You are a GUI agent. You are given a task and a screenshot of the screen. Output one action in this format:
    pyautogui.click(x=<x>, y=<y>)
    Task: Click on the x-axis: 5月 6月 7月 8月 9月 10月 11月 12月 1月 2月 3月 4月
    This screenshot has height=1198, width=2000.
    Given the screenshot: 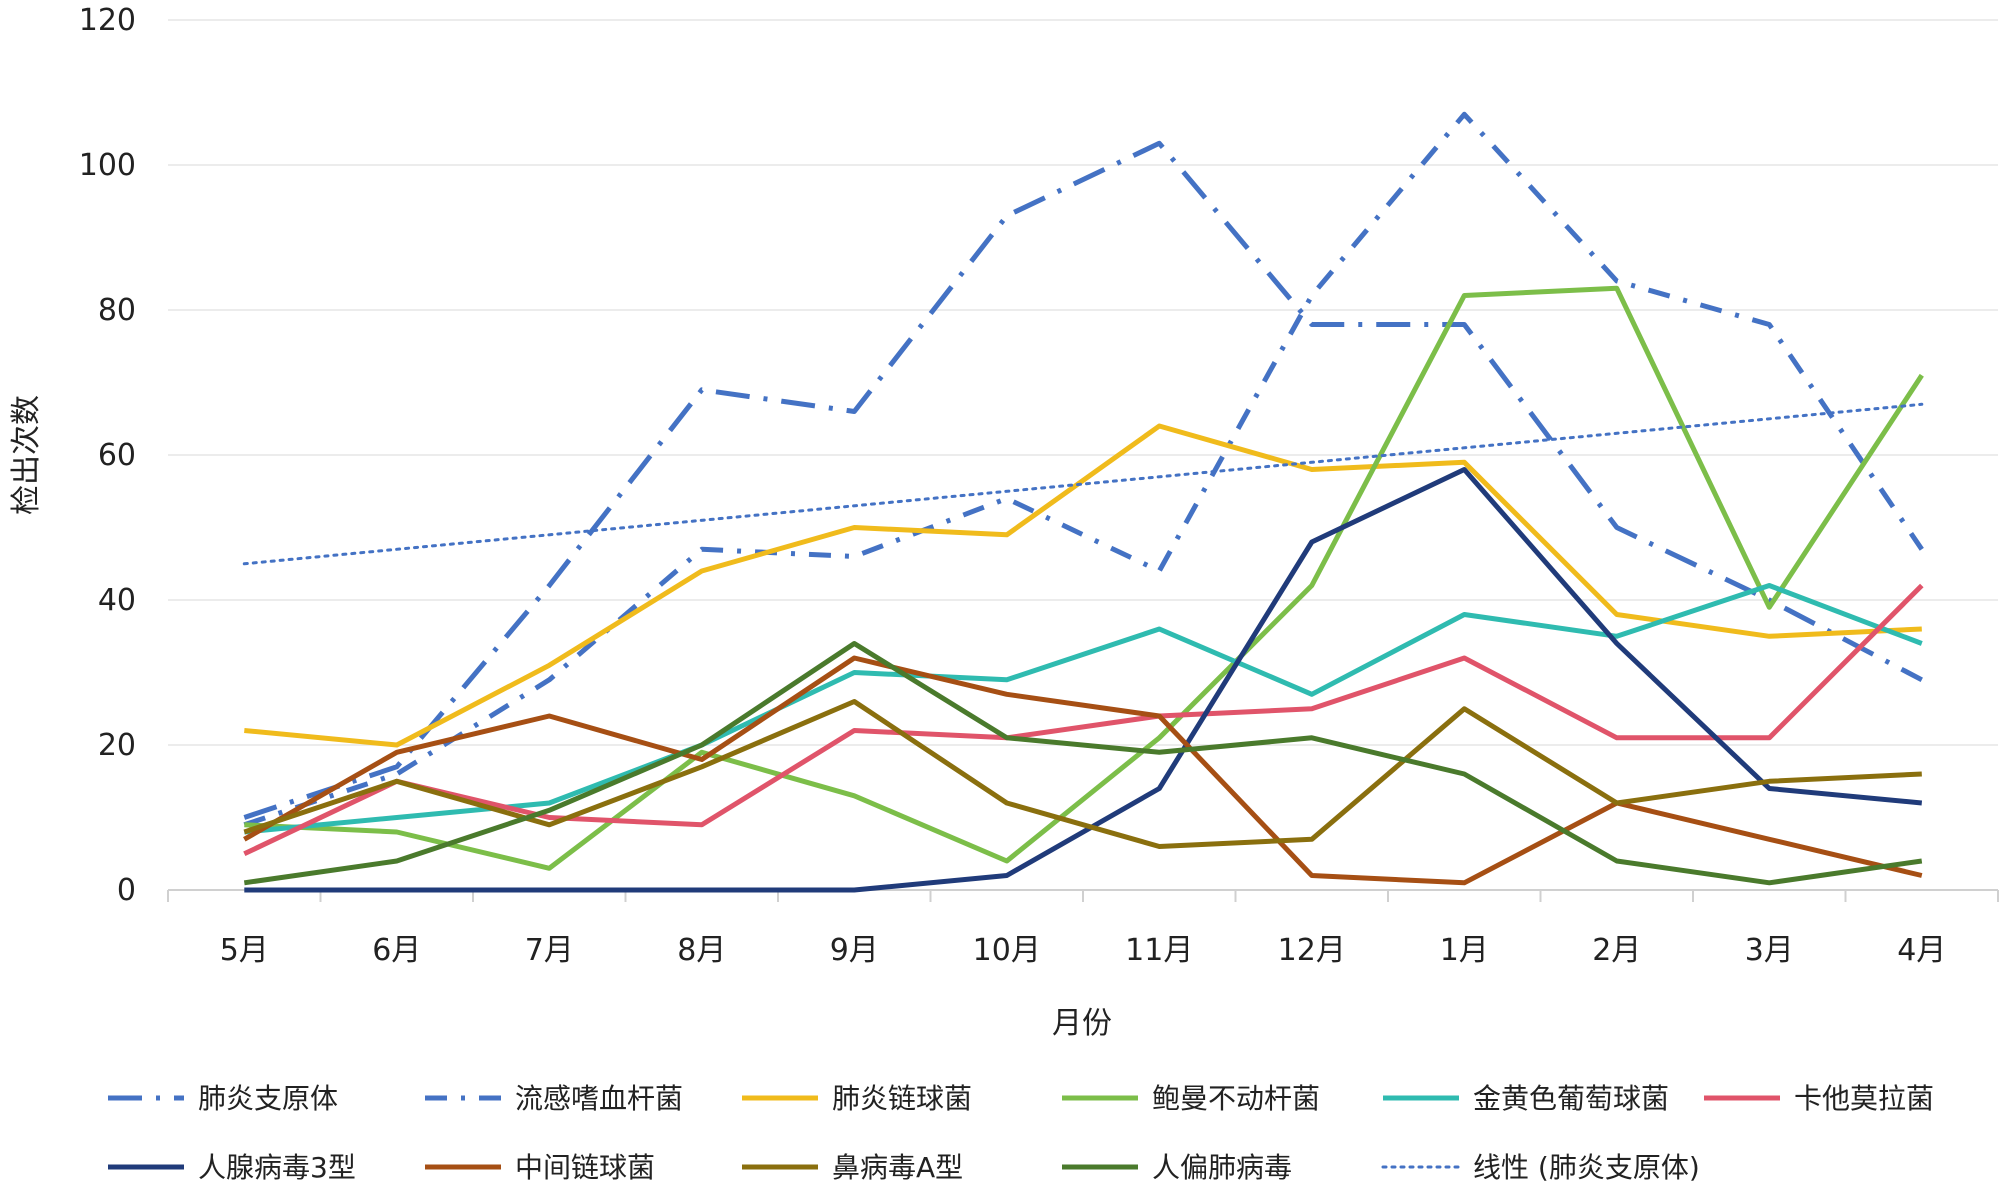 What is the action you would take?
    pyautogui.click(x=1083, y=928)
    